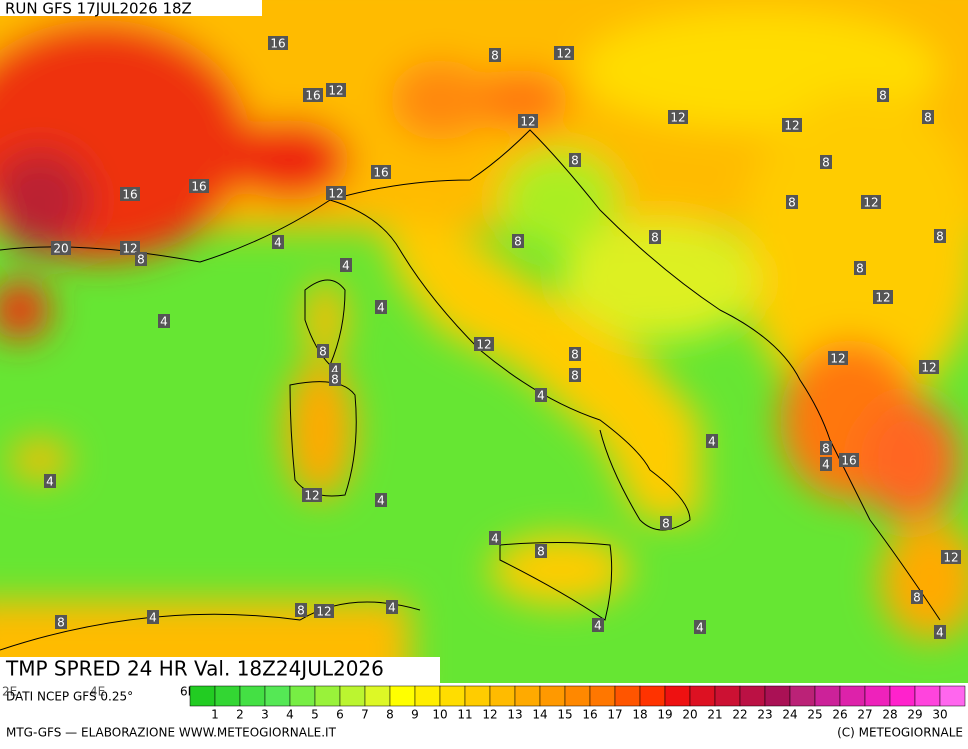  What do you see at coordinates (315, 715) in the screenshot?
I see `colorbar-label: 5` at bounding box center [315, 715].